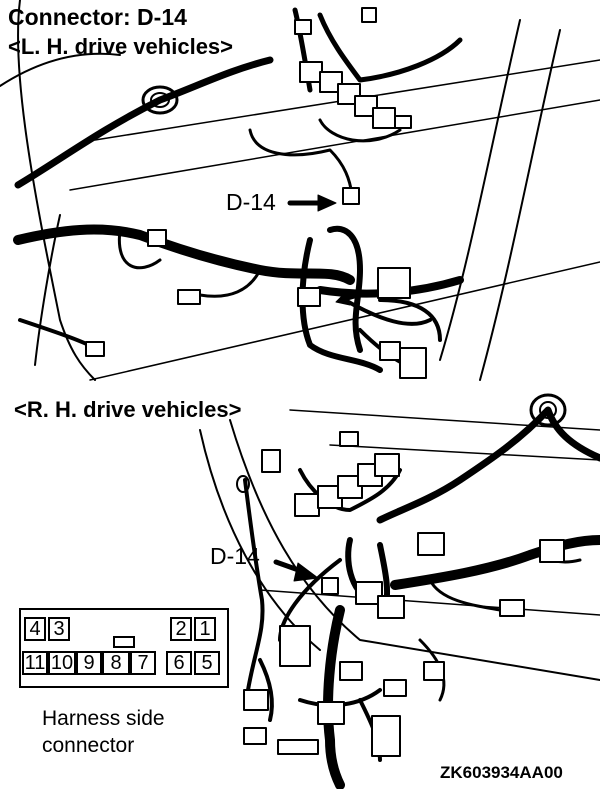 Image resolution: width=600 pixels, height=789 pixels. I want to click on pin-2: 2, so click(181, 629).